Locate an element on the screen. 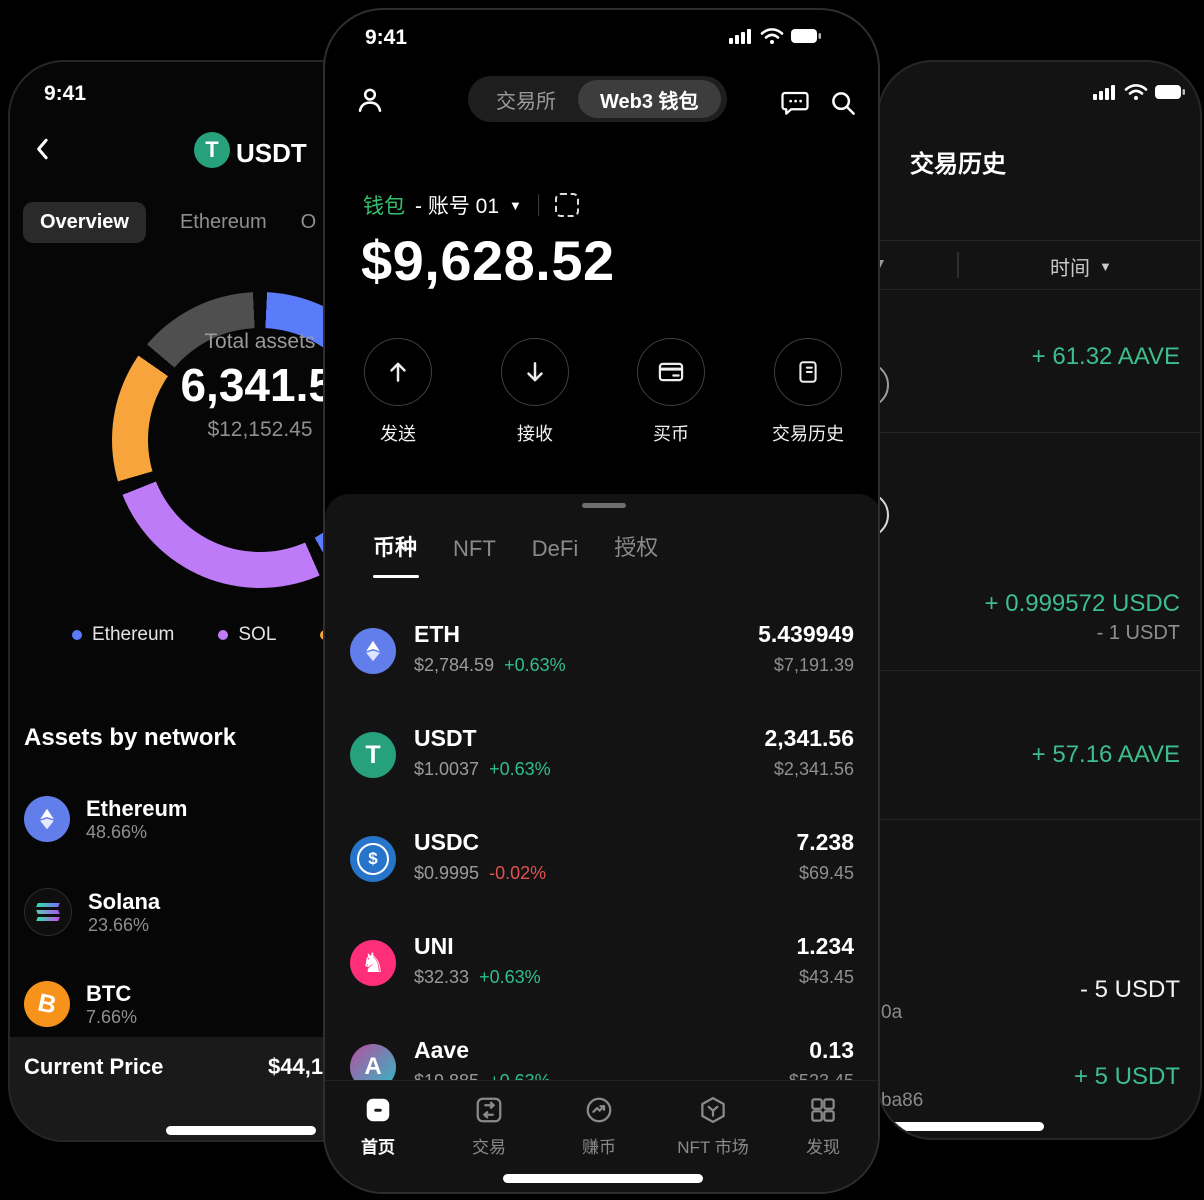 The width and height of the screenshot is (1204, 1200). usdt-icon: T is located at coordinates (373, 755).